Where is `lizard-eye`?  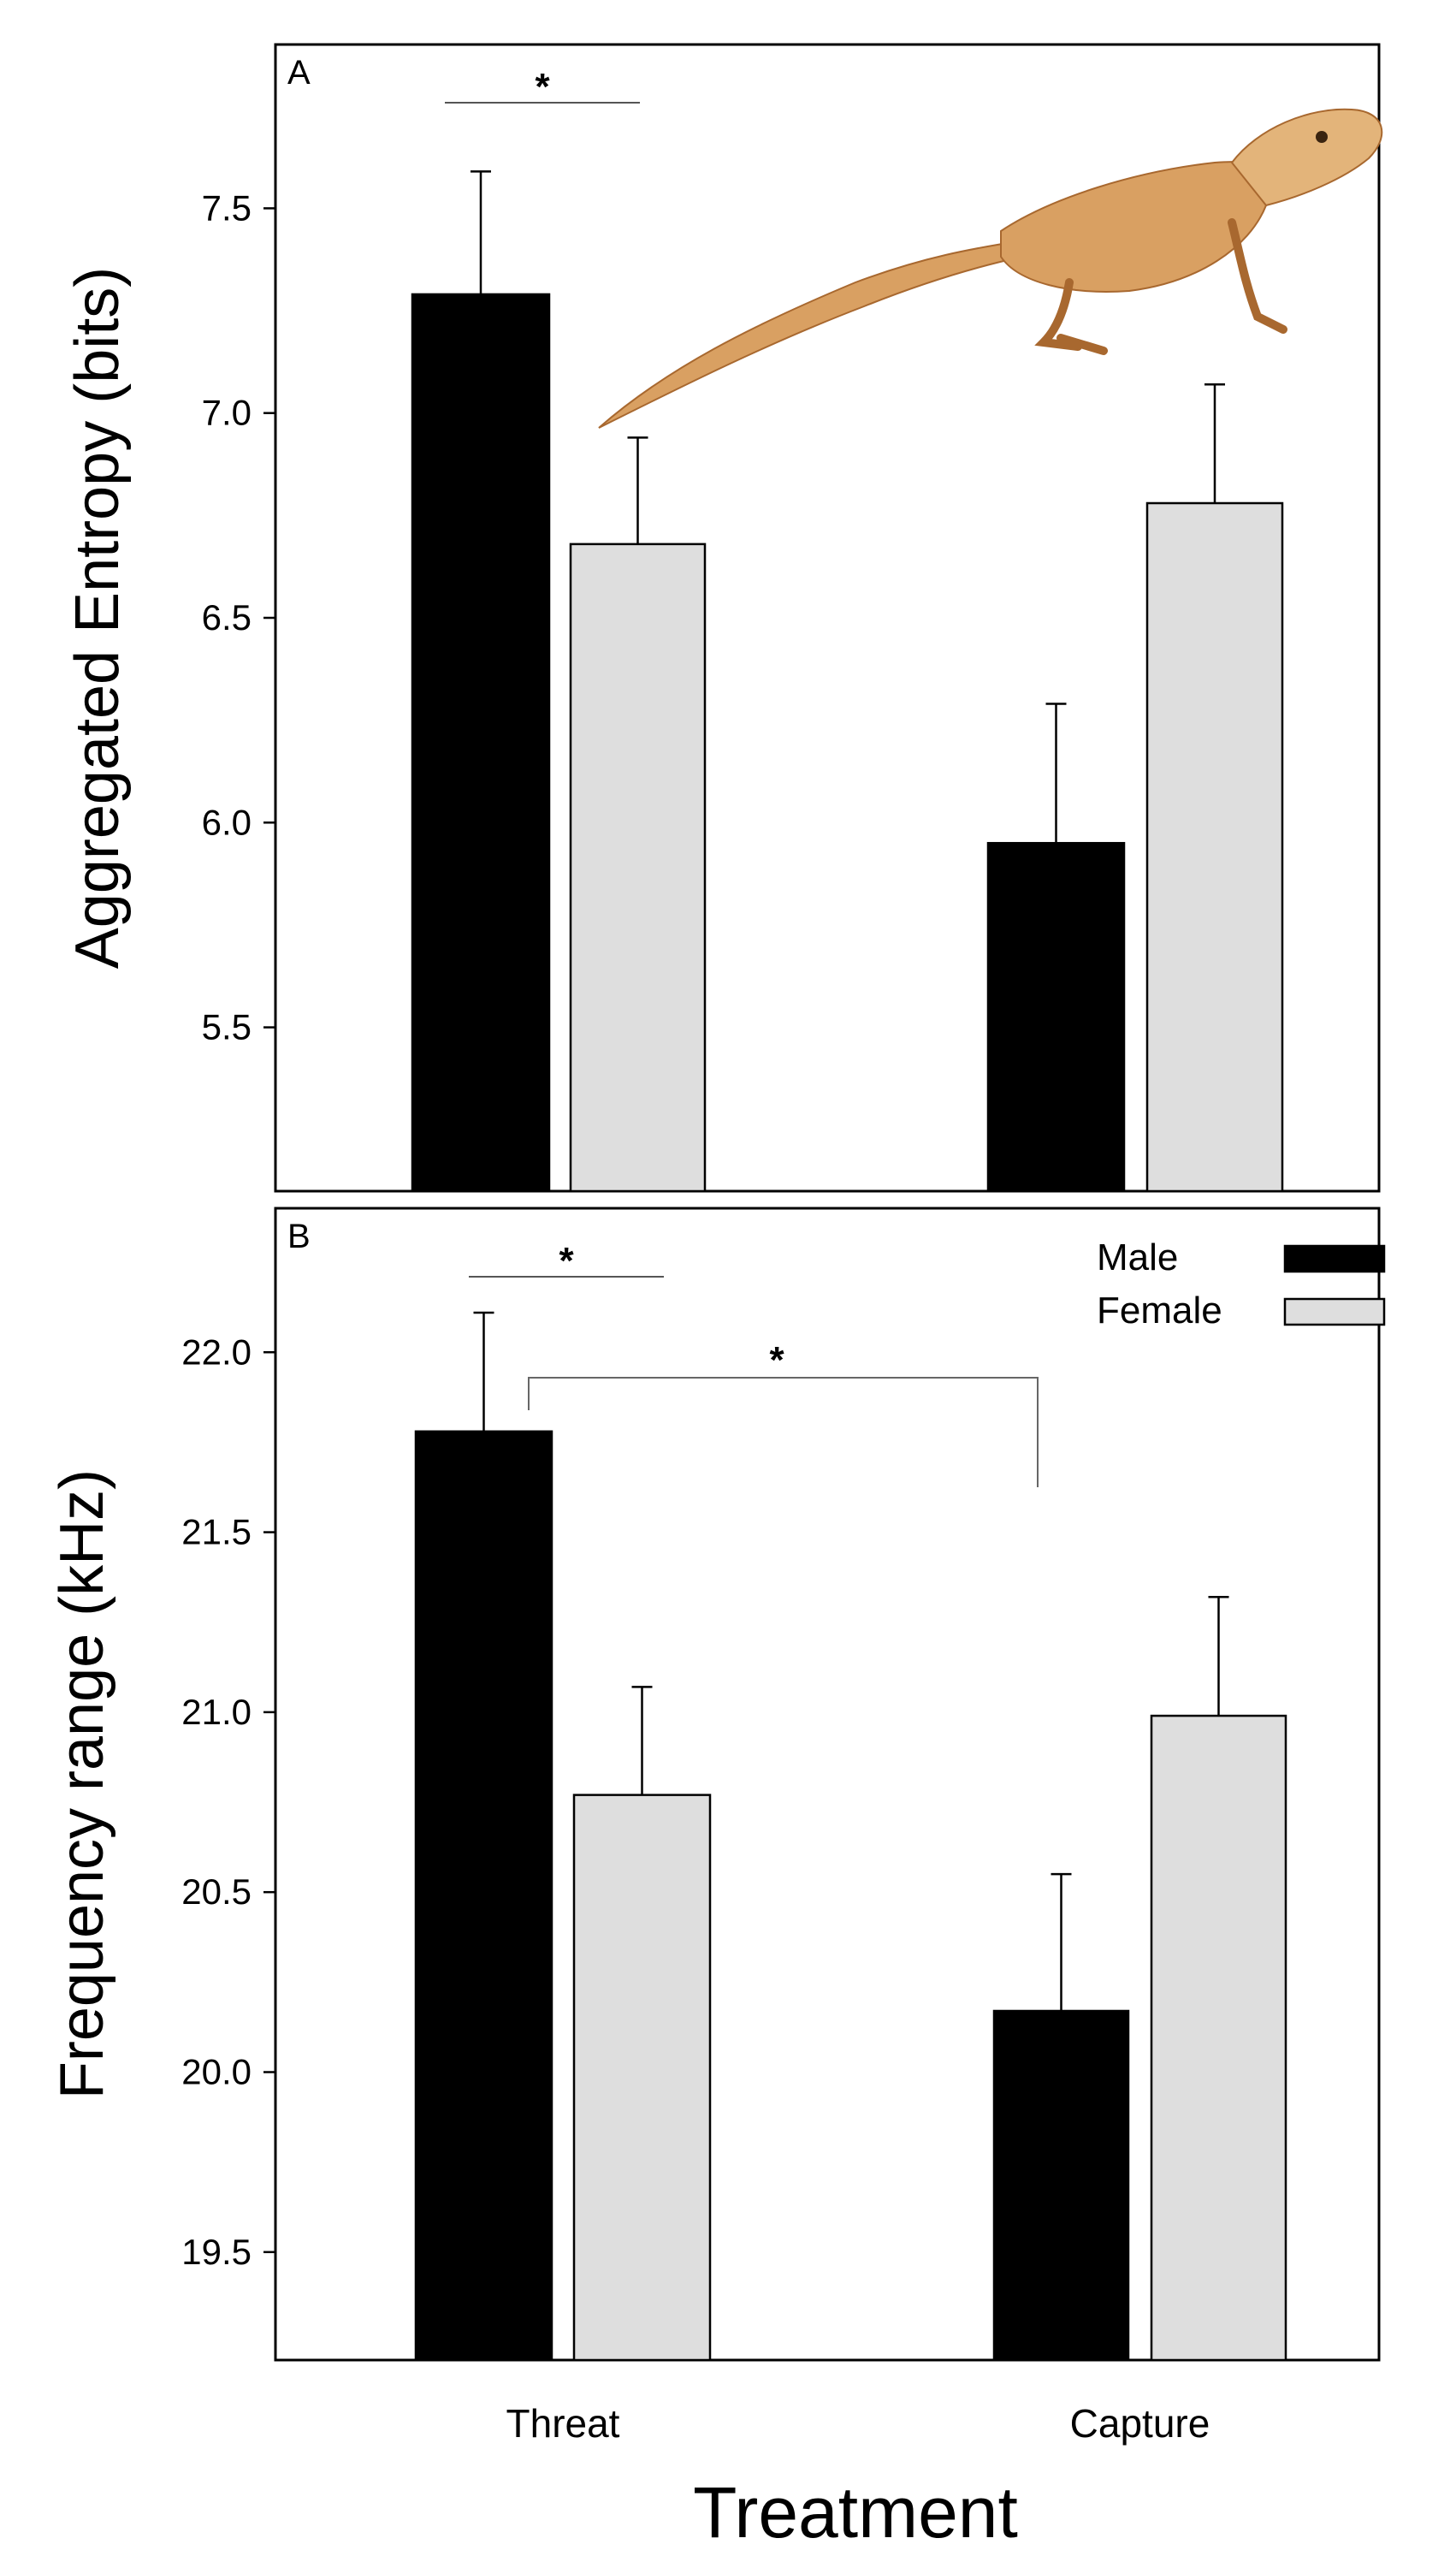
lizard-eye is located at coordinates (1322, 137).